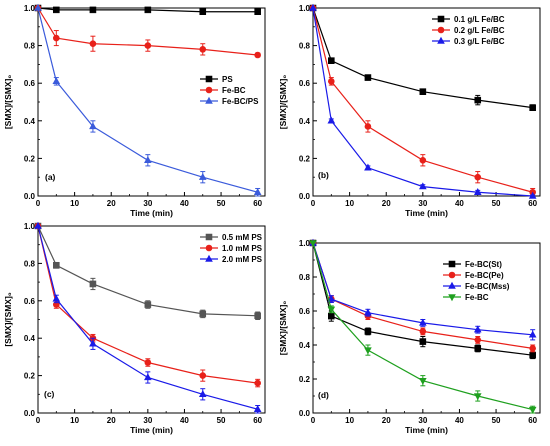 Image resolution: width=550 pixels, height=446 pixels. Describe the element at coordinates (242, 248) in the screenshot. I see `legend-label: 1.0 mM PS` at that location.